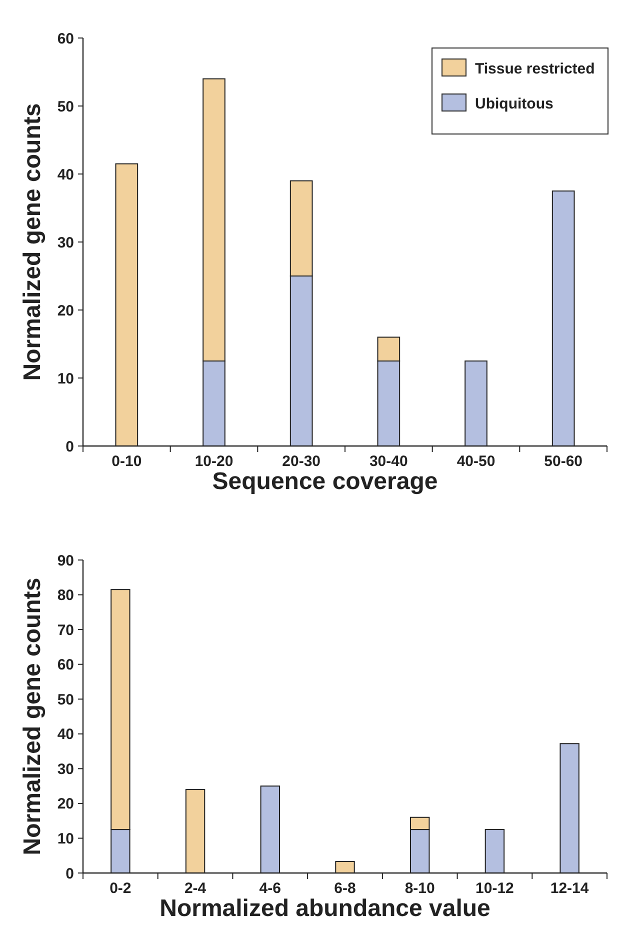 This screenshot has height=931, width=639. Describe the element at coordinates (535, 69) in the screenshot. I see `legend-label: Tissue restricted` at that location.